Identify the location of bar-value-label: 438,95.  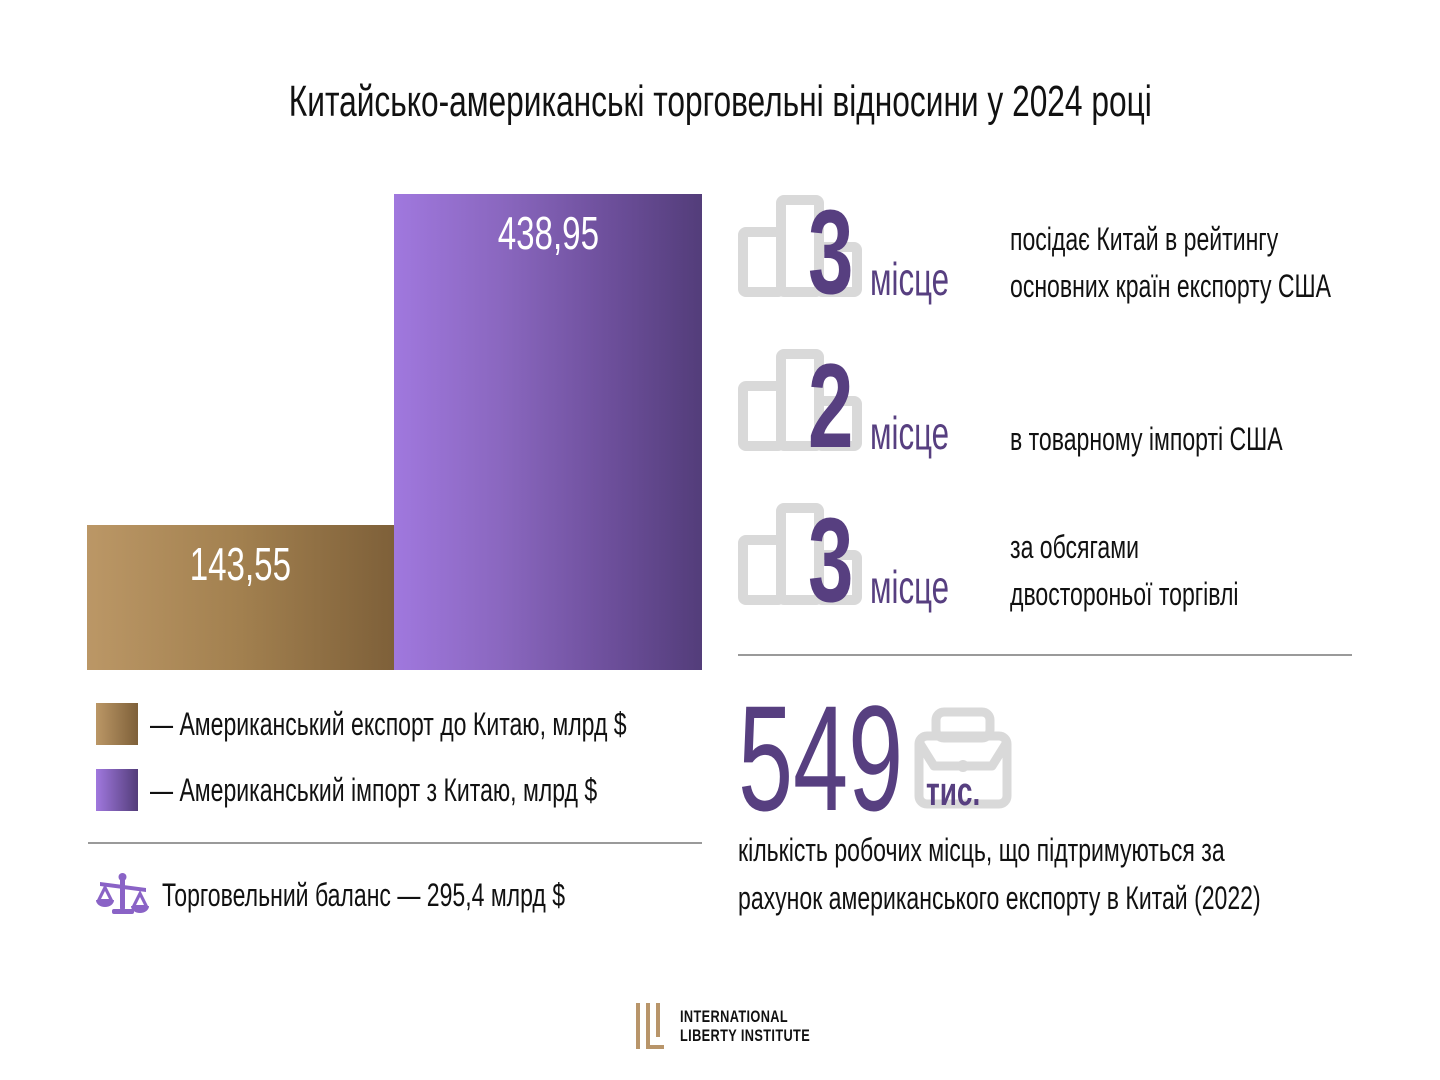
(548, 233).